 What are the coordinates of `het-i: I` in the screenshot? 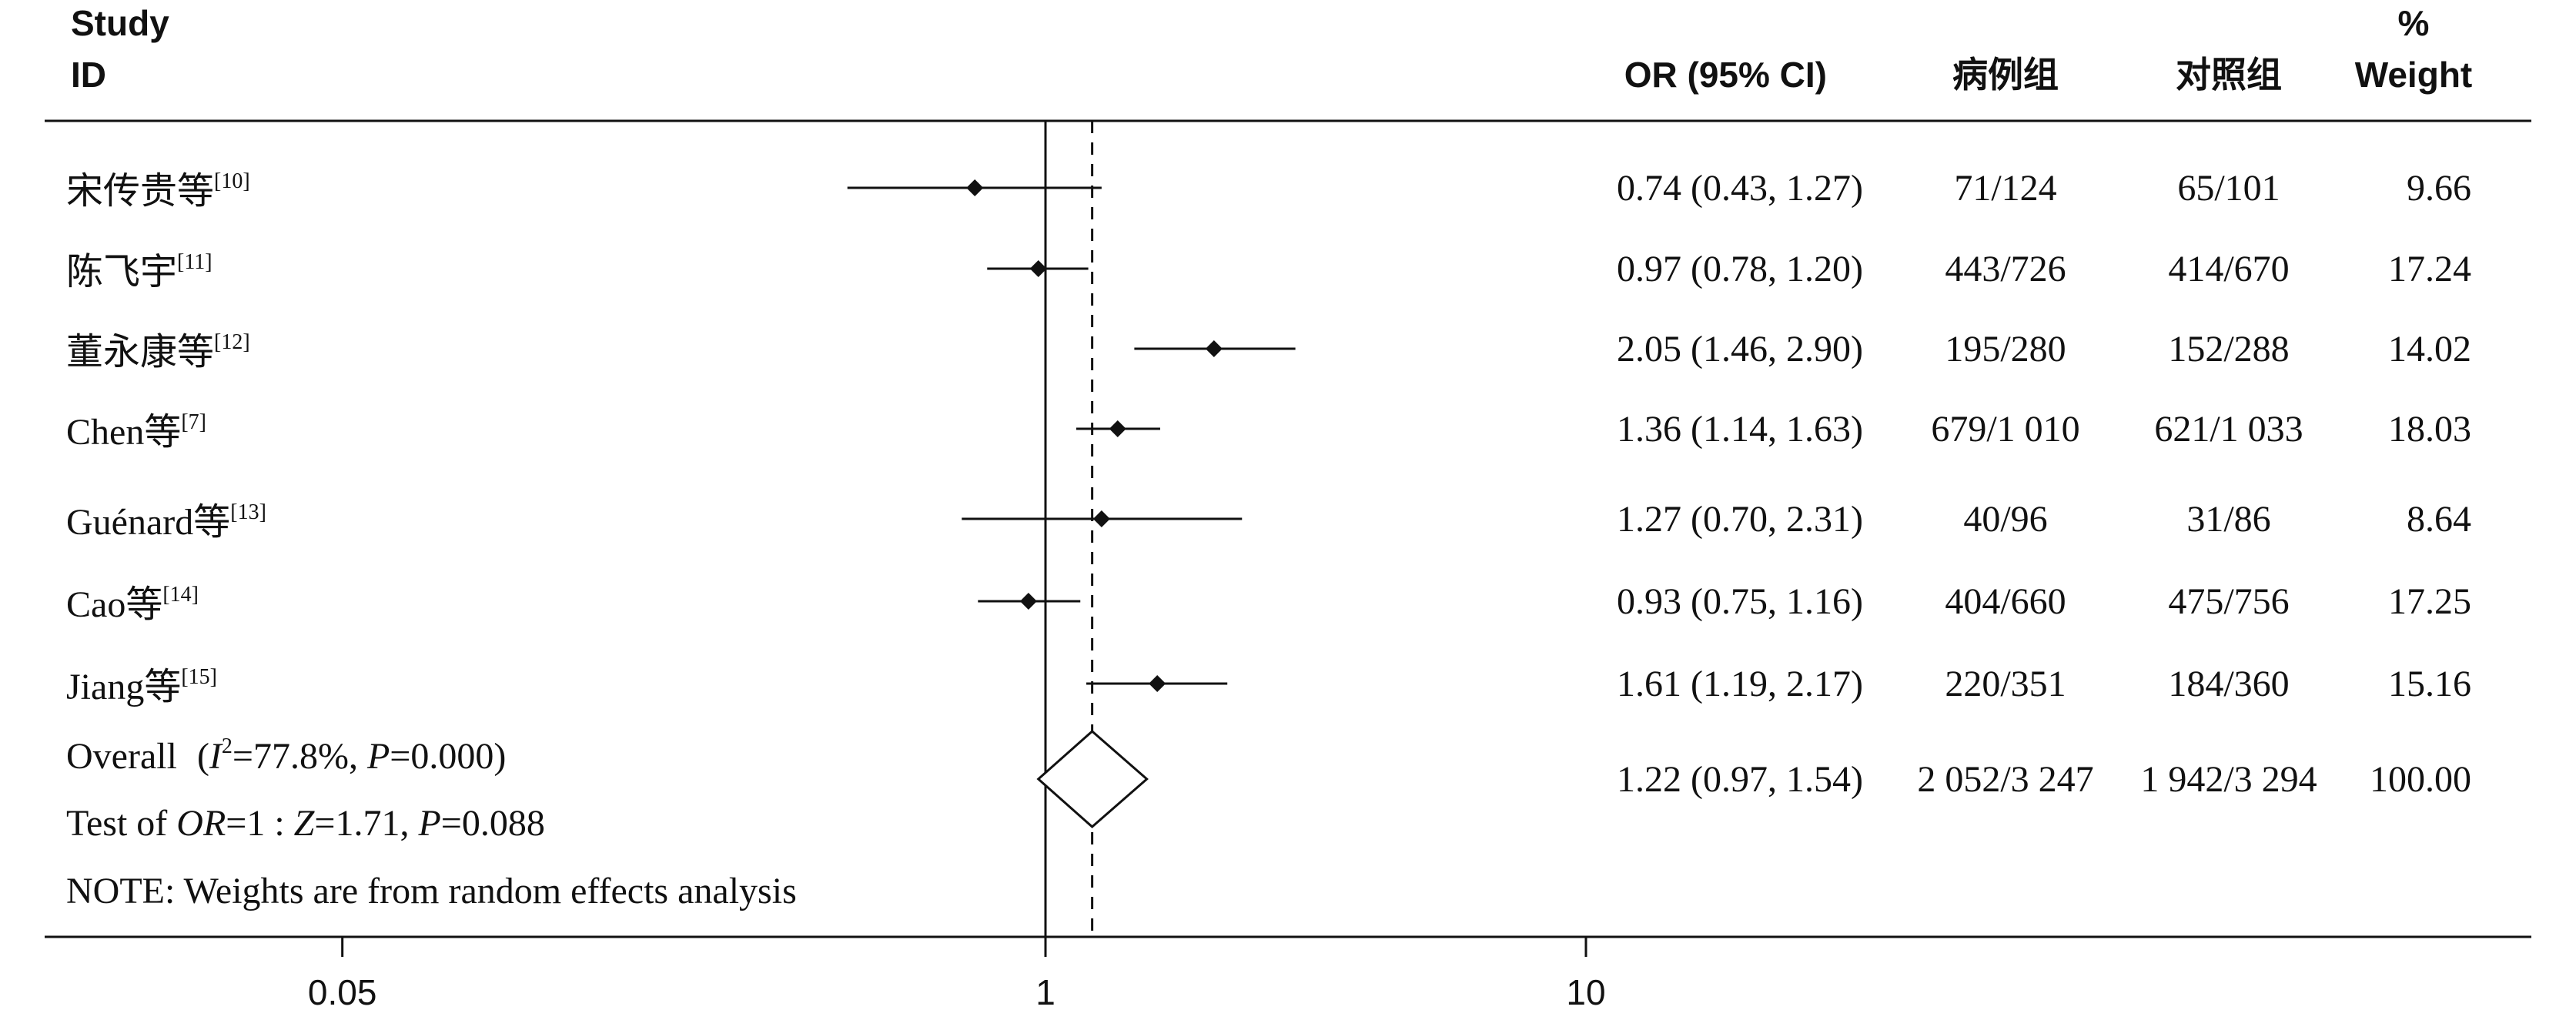 It's located at (216, 757).